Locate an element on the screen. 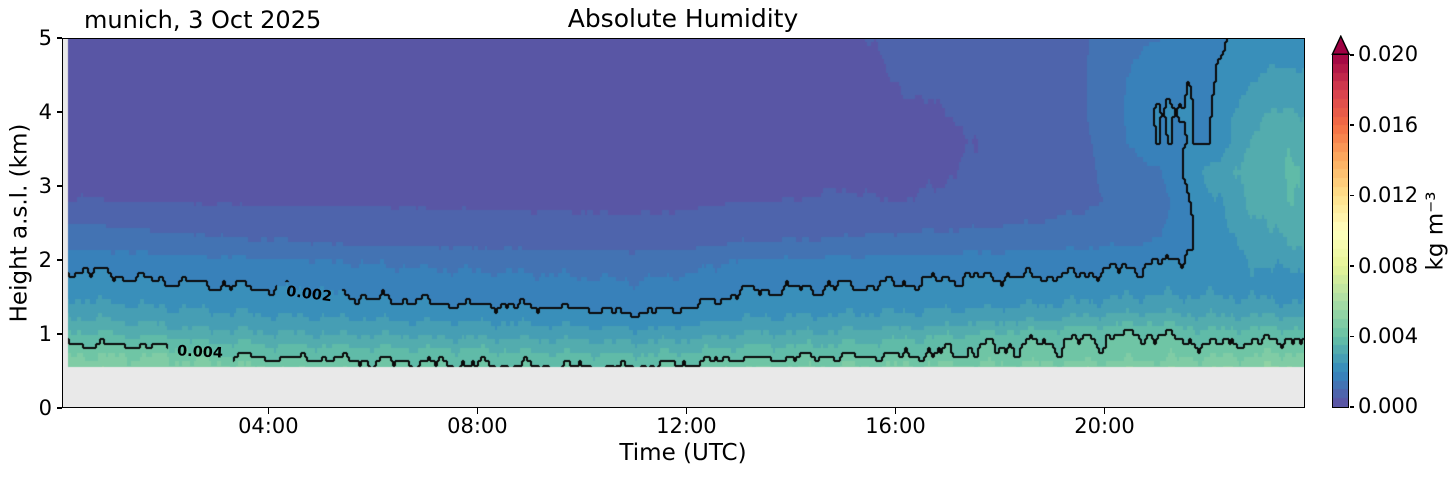  page-title: Absolute Humidity is located at coordinates (683, 18).